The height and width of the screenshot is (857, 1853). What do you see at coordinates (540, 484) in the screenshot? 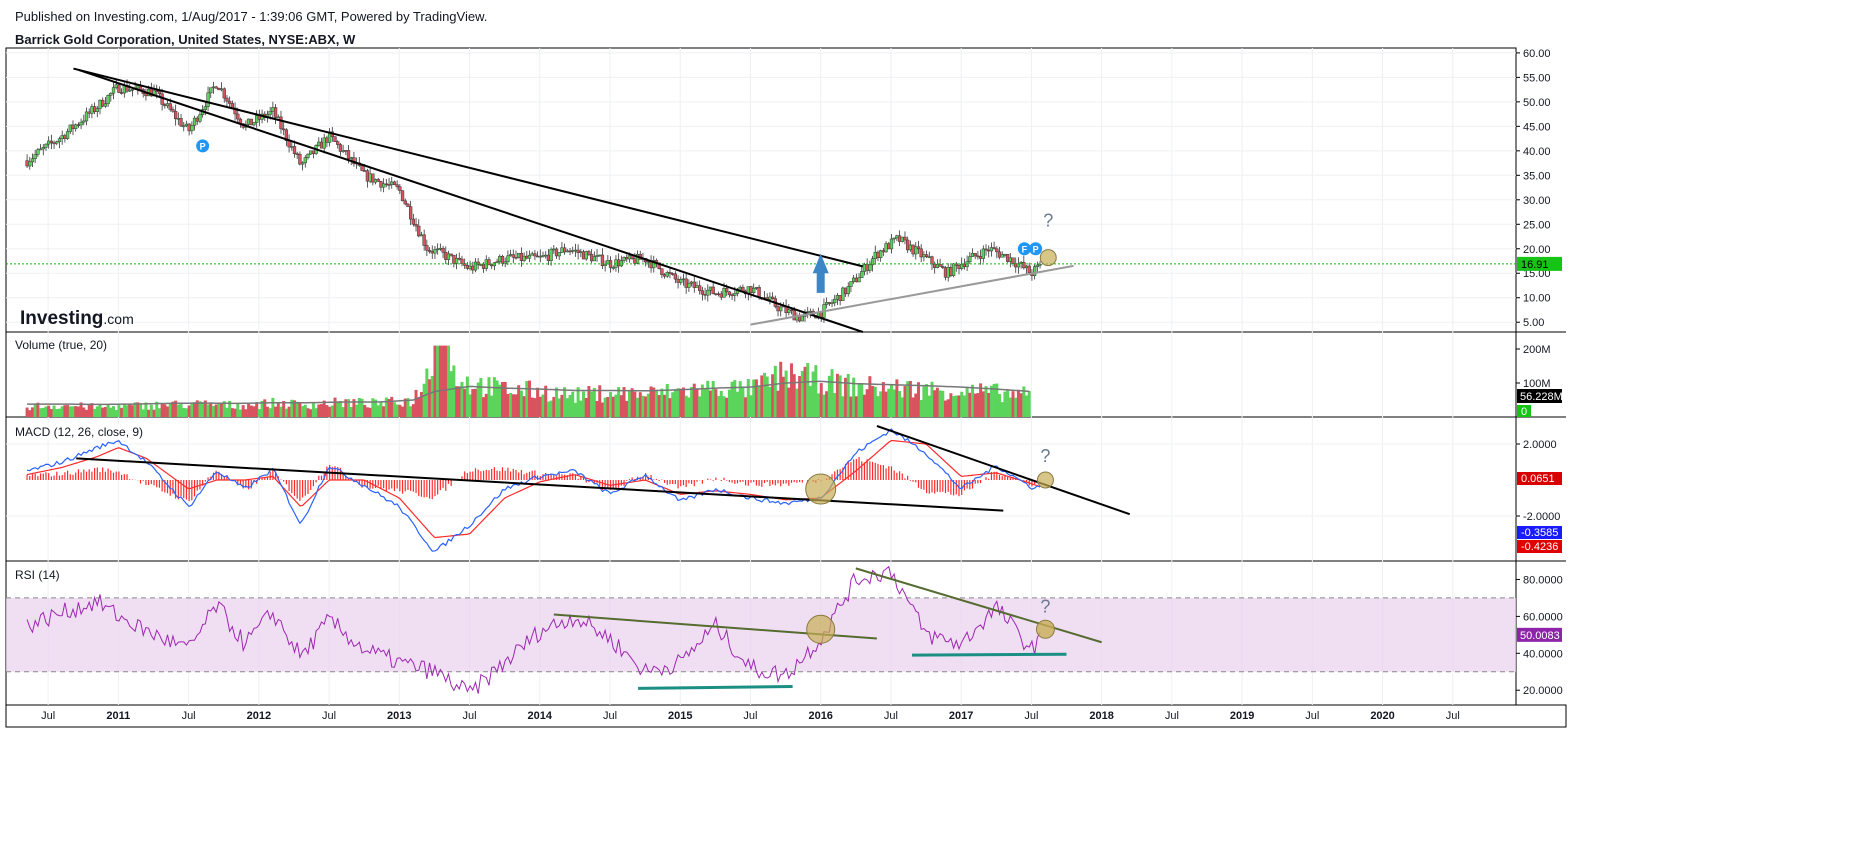
I see `macd-trendline-long` at bounding box center [540, 484].